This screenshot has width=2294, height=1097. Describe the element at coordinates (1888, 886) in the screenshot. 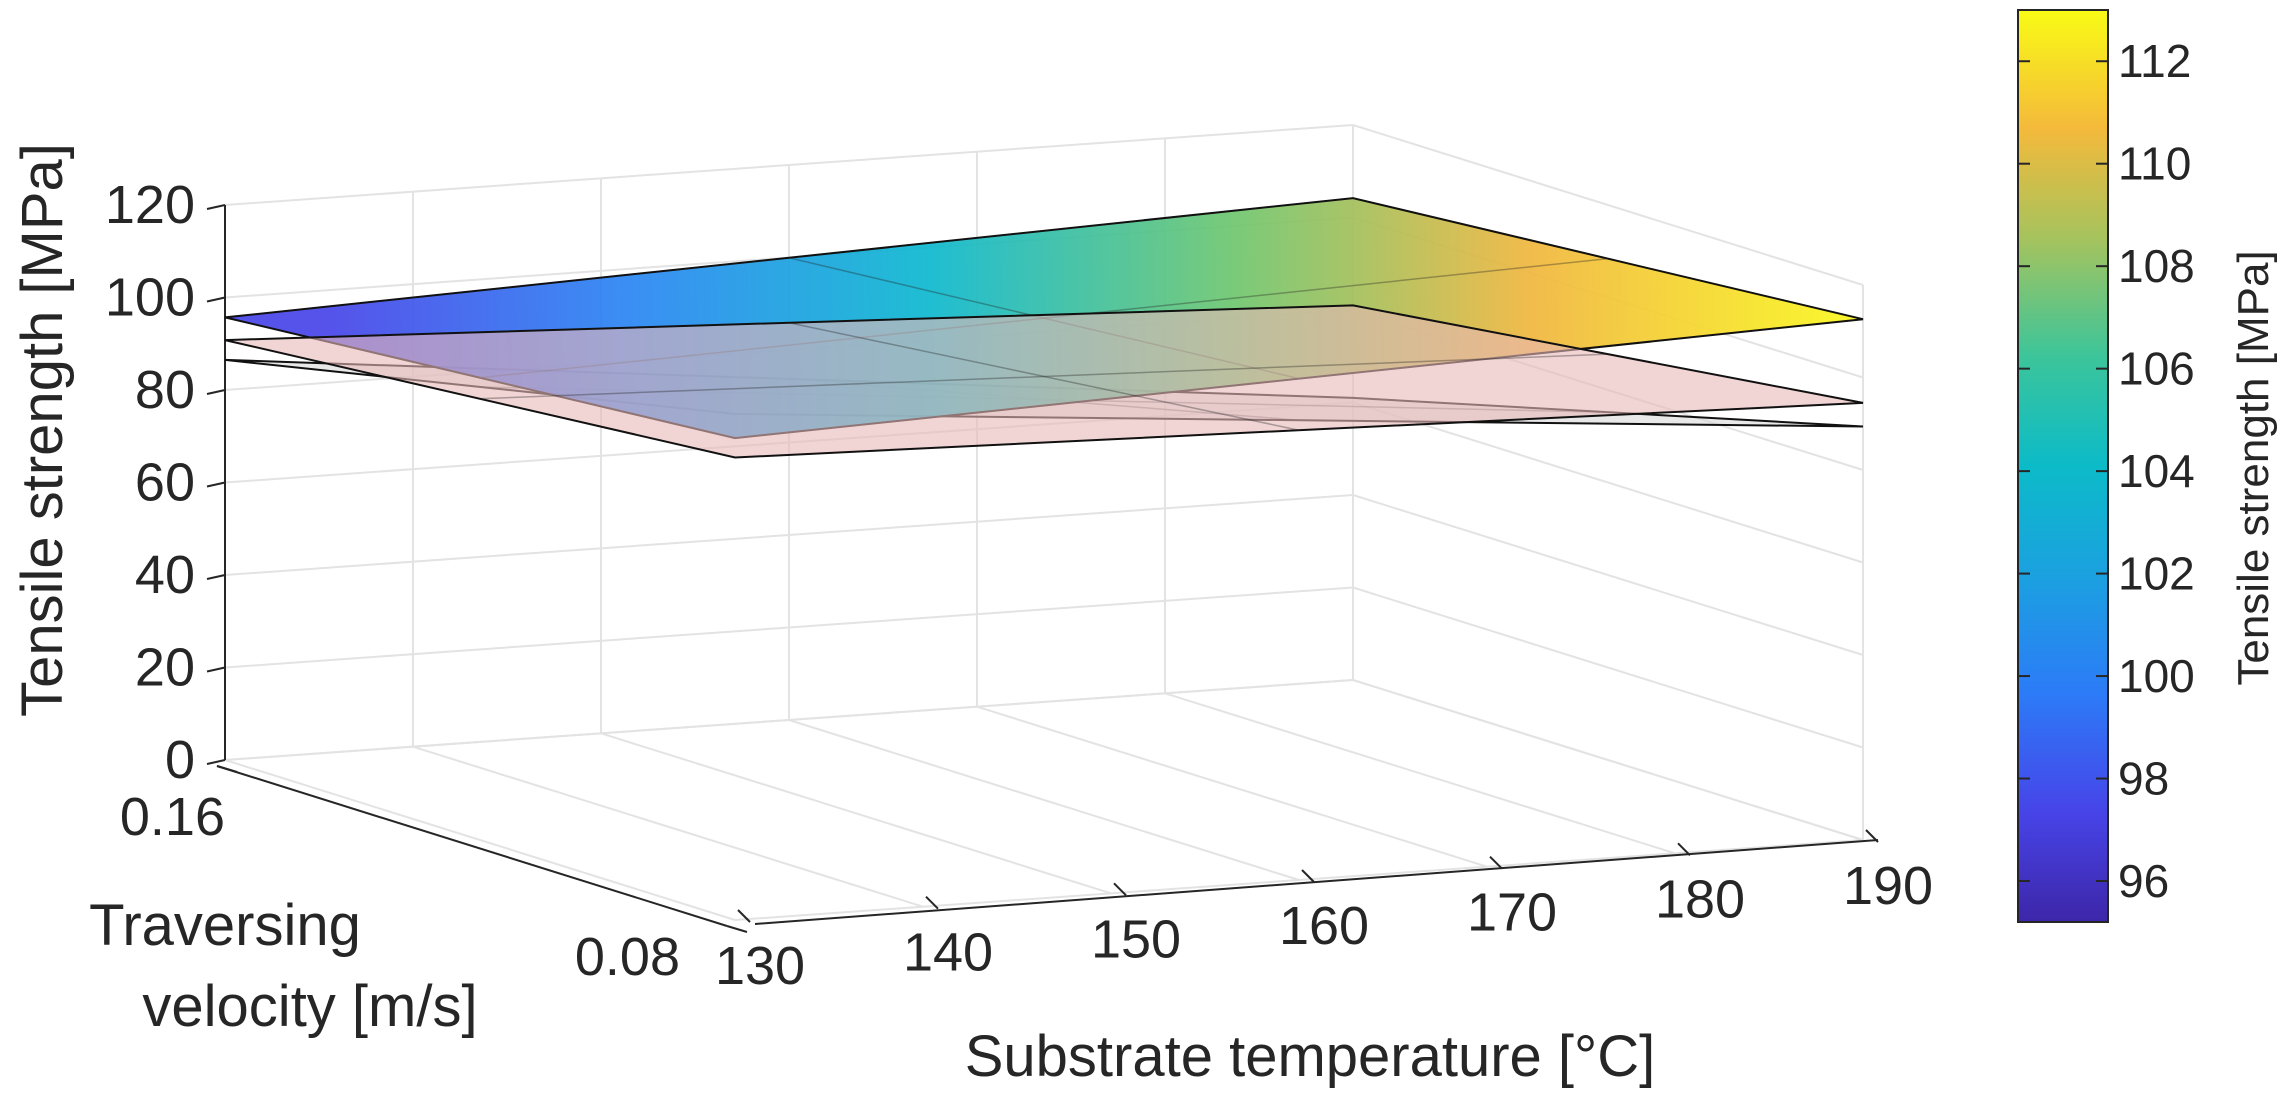

I see `x-tick-label: 190` at that location.